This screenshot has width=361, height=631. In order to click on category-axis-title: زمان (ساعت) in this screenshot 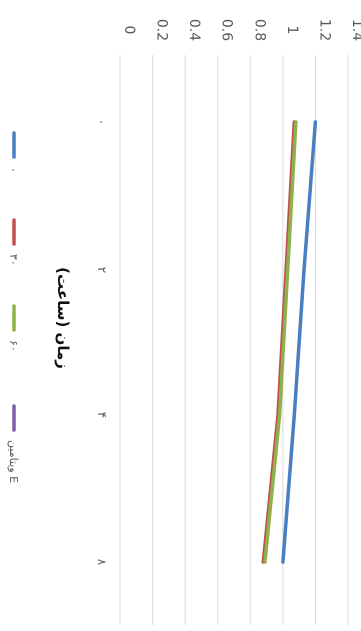, I will do `click(63, 318)`.